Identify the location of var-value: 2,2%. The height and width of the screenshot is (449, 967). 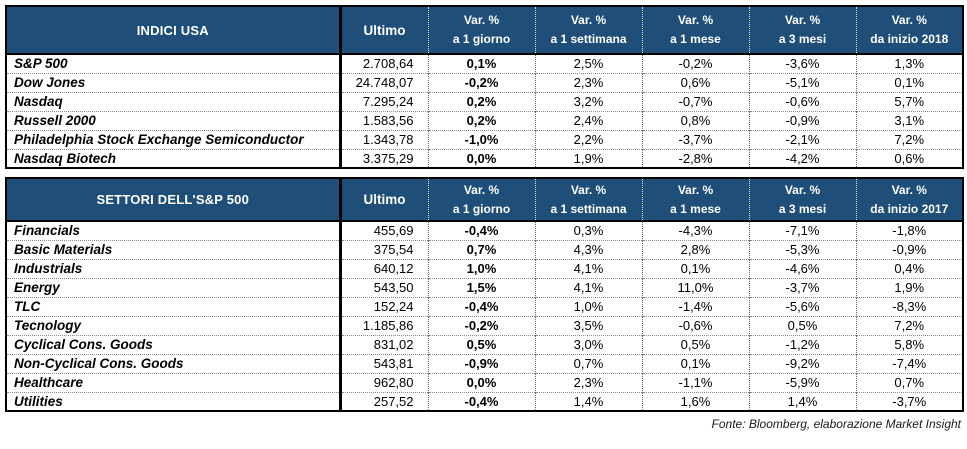
(588, 139).